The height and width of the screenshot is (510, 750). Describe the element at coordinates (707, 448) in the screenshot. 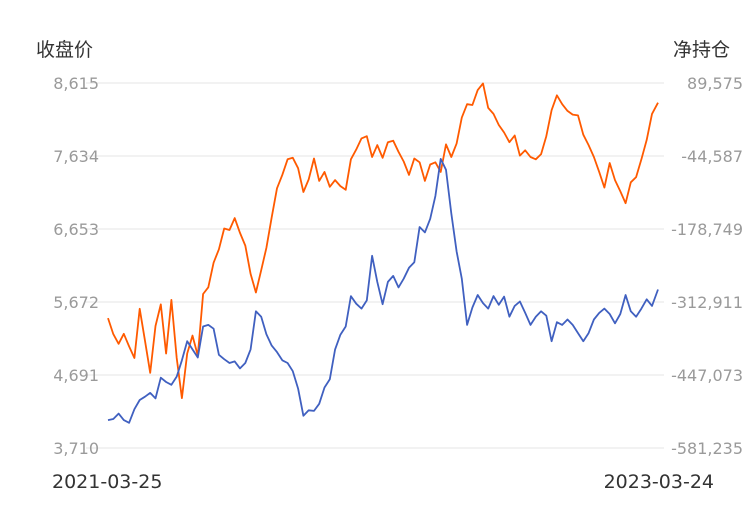

I see `right-tick-label: -581,235` at that location.